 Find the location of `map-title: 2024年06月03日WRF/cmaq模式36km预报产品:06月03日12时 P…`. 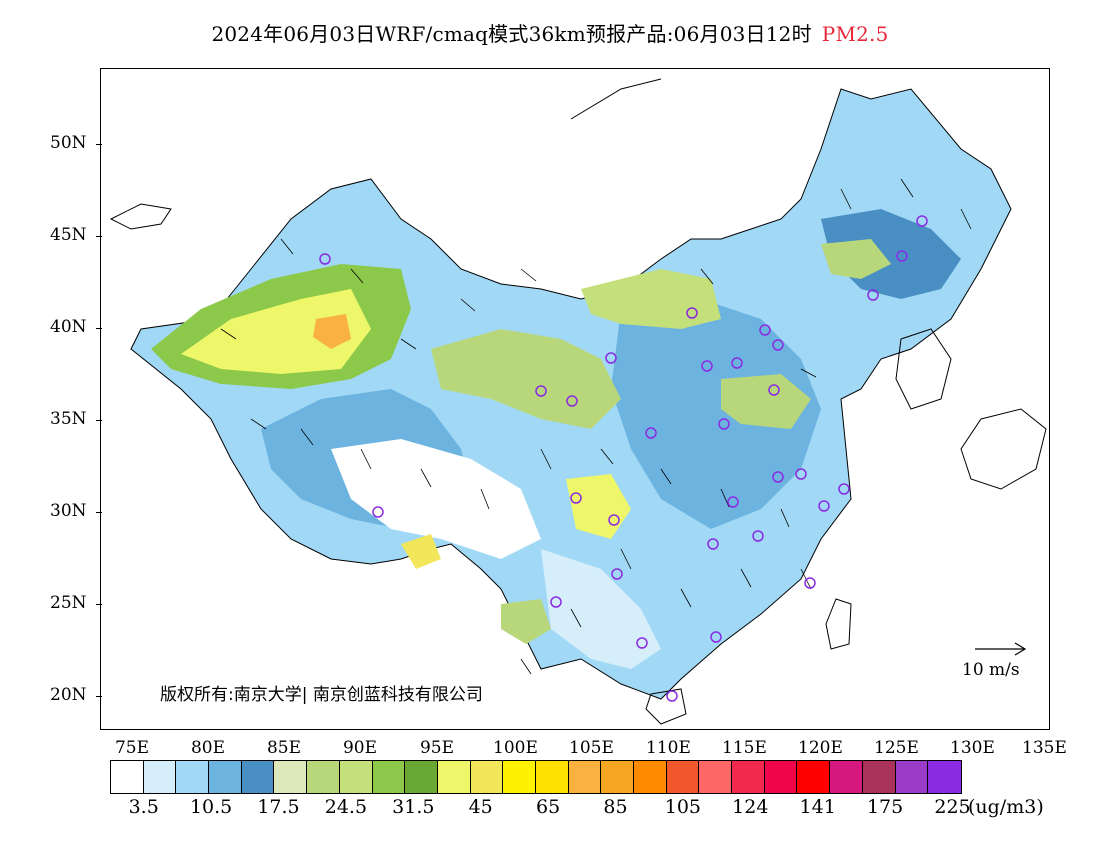

map-title: 2024年06月03日WRF/cmaq模式36km预报产品:06月03日12时 P… is located at coordinates (550, 32).